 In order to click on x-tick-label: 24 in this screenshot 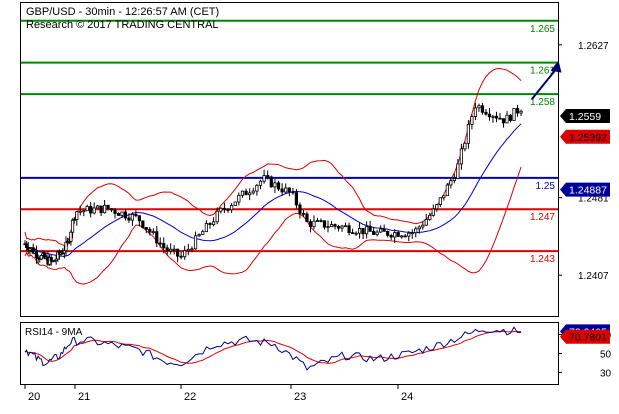, I will do `click(407, 397)`.